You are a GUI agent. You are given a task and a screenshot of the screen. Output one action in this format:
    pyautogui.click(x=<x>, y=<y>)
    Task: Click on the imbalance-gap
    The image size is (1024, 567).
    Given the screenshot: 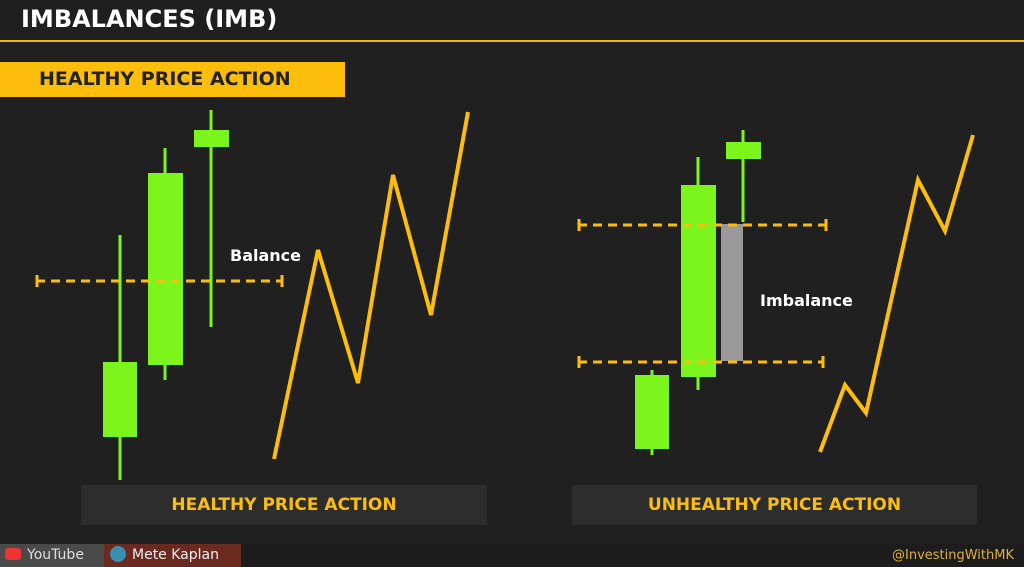 What is the action you would take?
    pyautogui.click(x=732, y=292)
    